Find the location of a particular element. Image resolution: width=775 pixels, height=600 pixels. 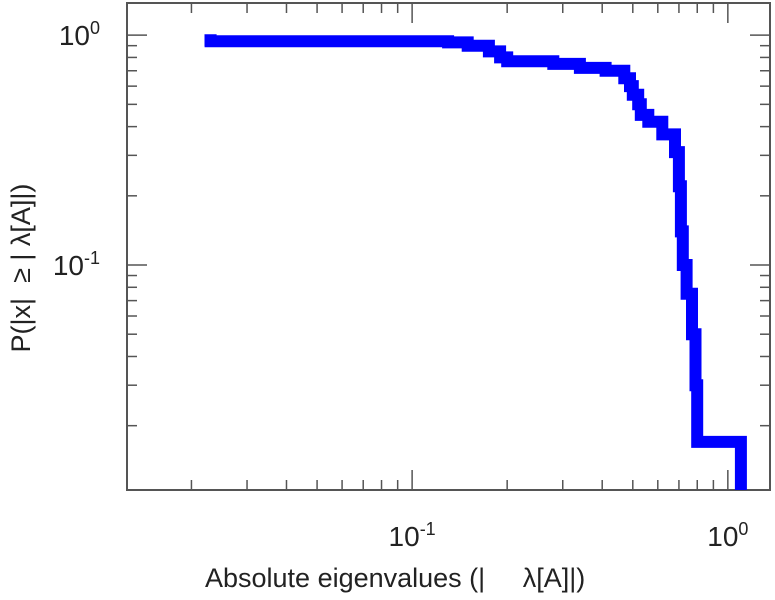

x-axis-label: Absolute eigenvalues (| λ[A]|) is located at coordinates (395, 578).